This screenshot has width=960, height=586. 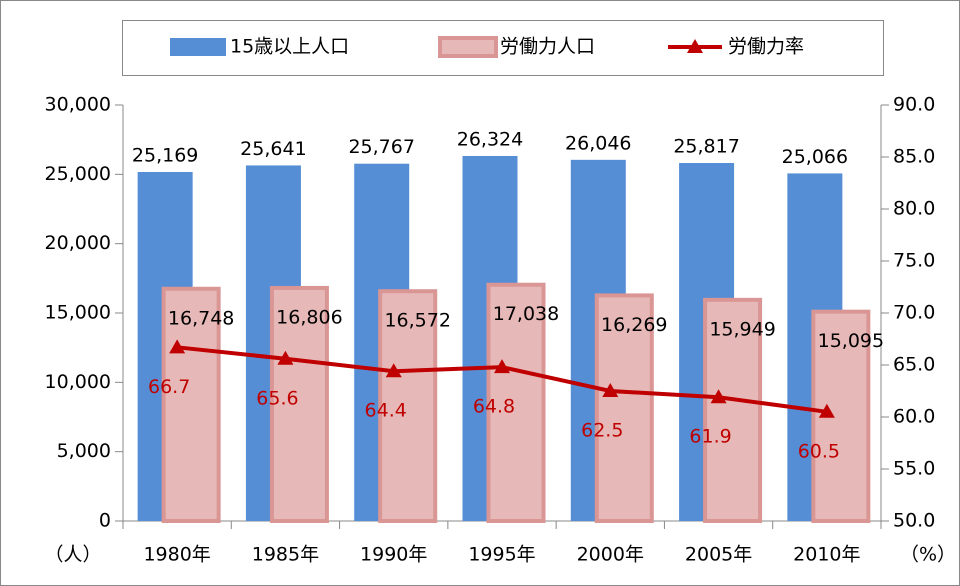 What do you see at coordinates (393, 555) in the screenshot?
I see `x-tick-label: 1990年` at bounding box center [393, 555].